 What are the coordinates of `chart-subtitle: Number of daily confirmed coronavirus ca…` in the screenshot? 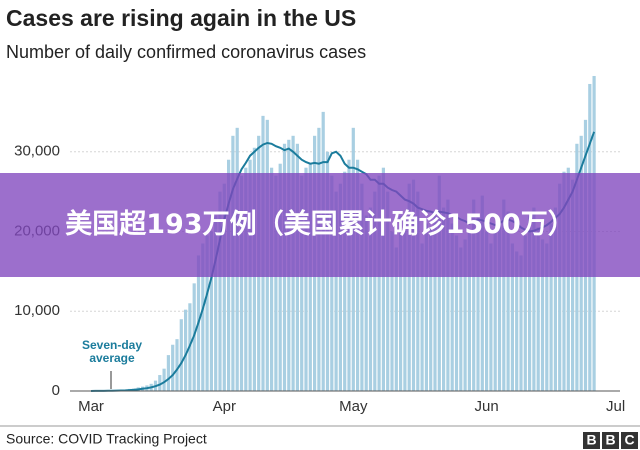 It's located at (186, 52).